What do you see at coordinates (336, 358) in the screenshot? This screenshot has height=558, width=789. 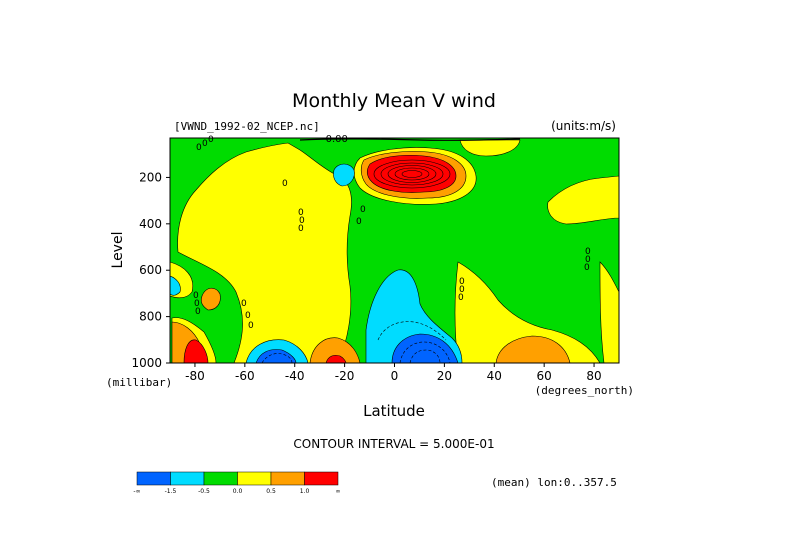 I see `red-region-subtropical` at bounding box center [336, 358].